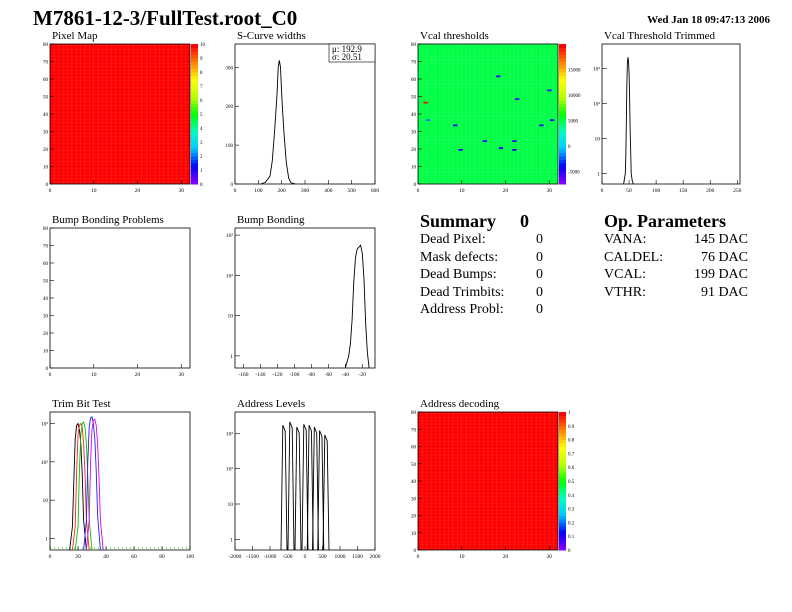 Image resolution: width=792 pixels, height=612 pixels. Describe the element at coordinates (347, 49) in the screenshot. I see `stats-mu: μ: 192.9` at that location.